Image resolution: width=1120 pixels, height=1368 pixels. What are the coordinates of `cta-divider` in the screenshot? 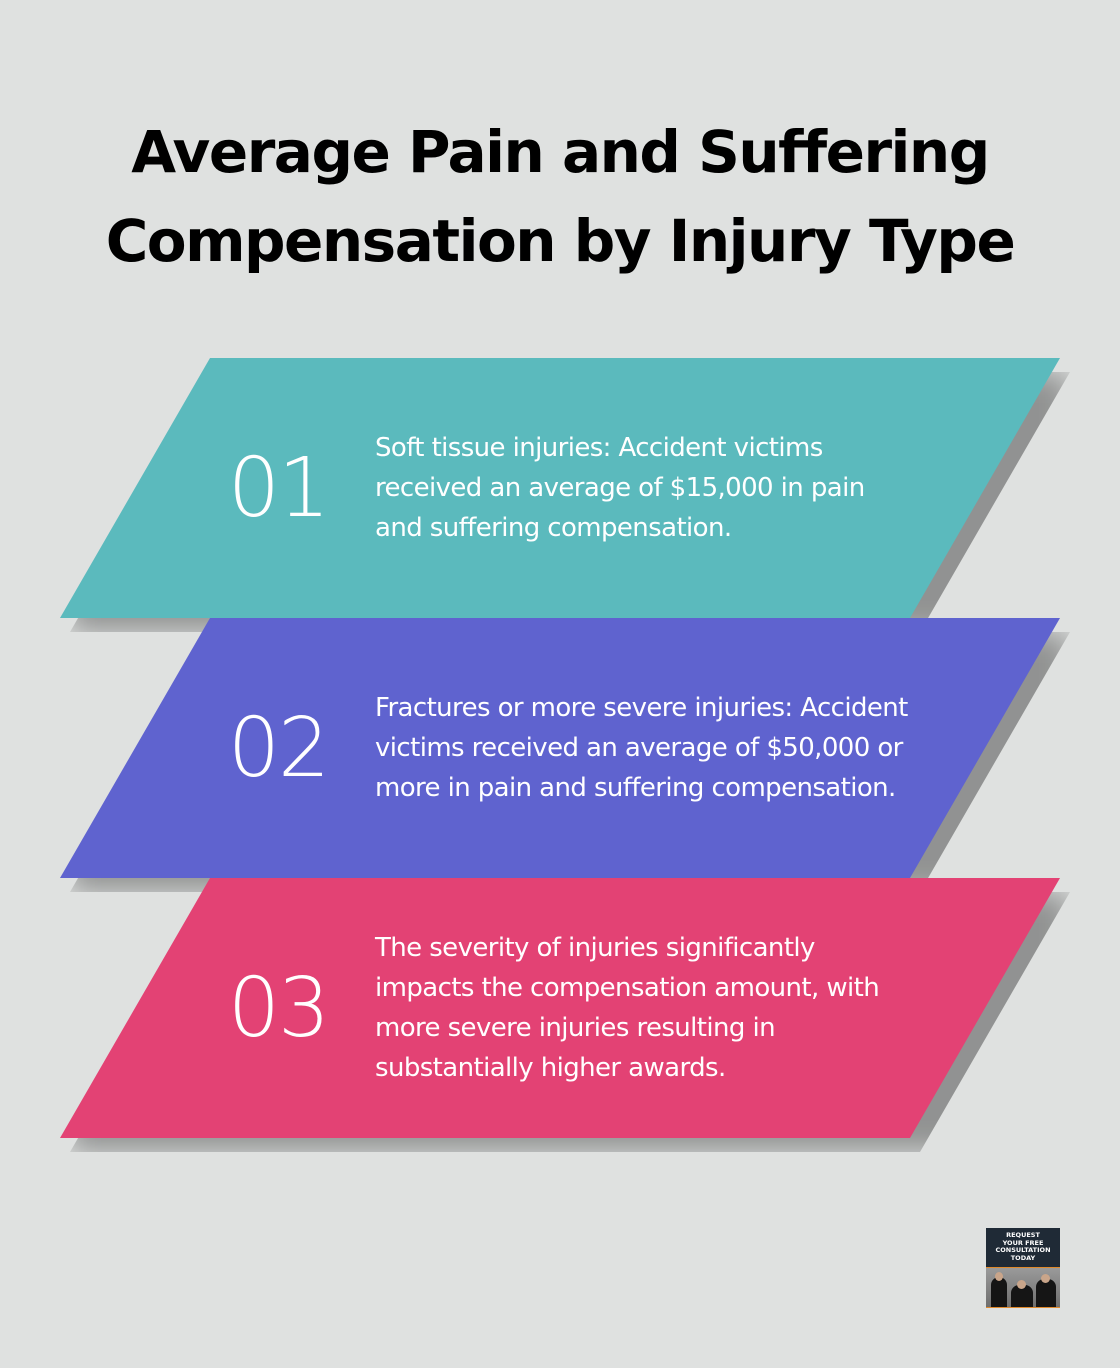 It's located at (1023, 1267).